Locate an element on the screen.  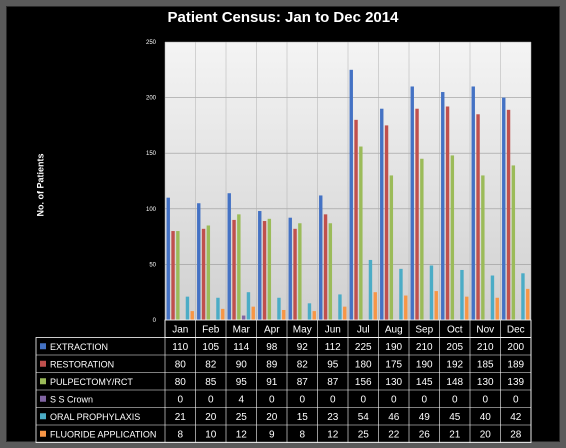
data-label: 45 is located at coordinates (455, 417).